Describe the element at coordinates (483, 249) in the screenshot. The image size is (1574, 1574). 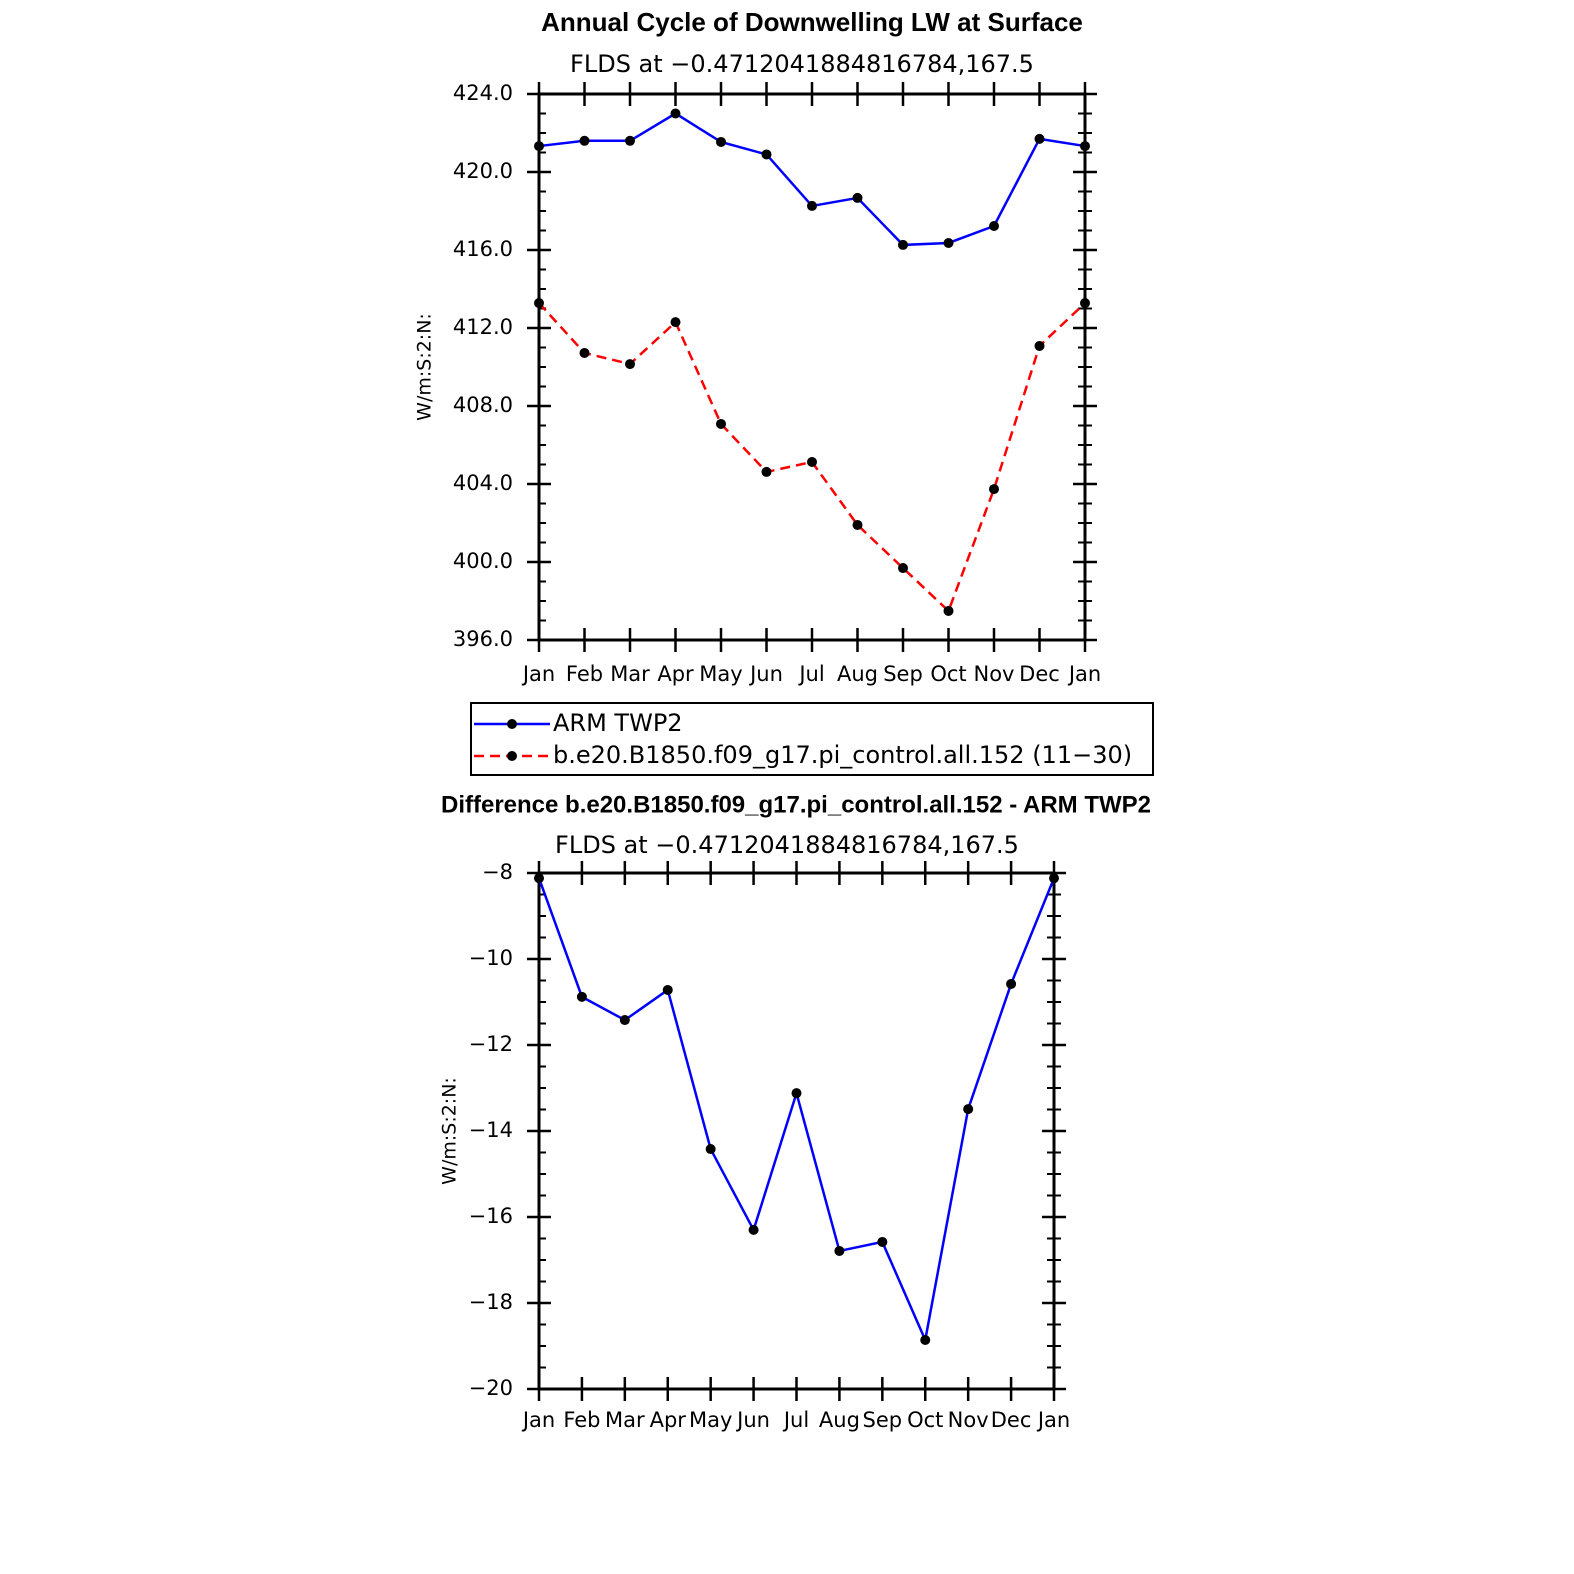
I see `y-tick-label: 416.0` at that location.